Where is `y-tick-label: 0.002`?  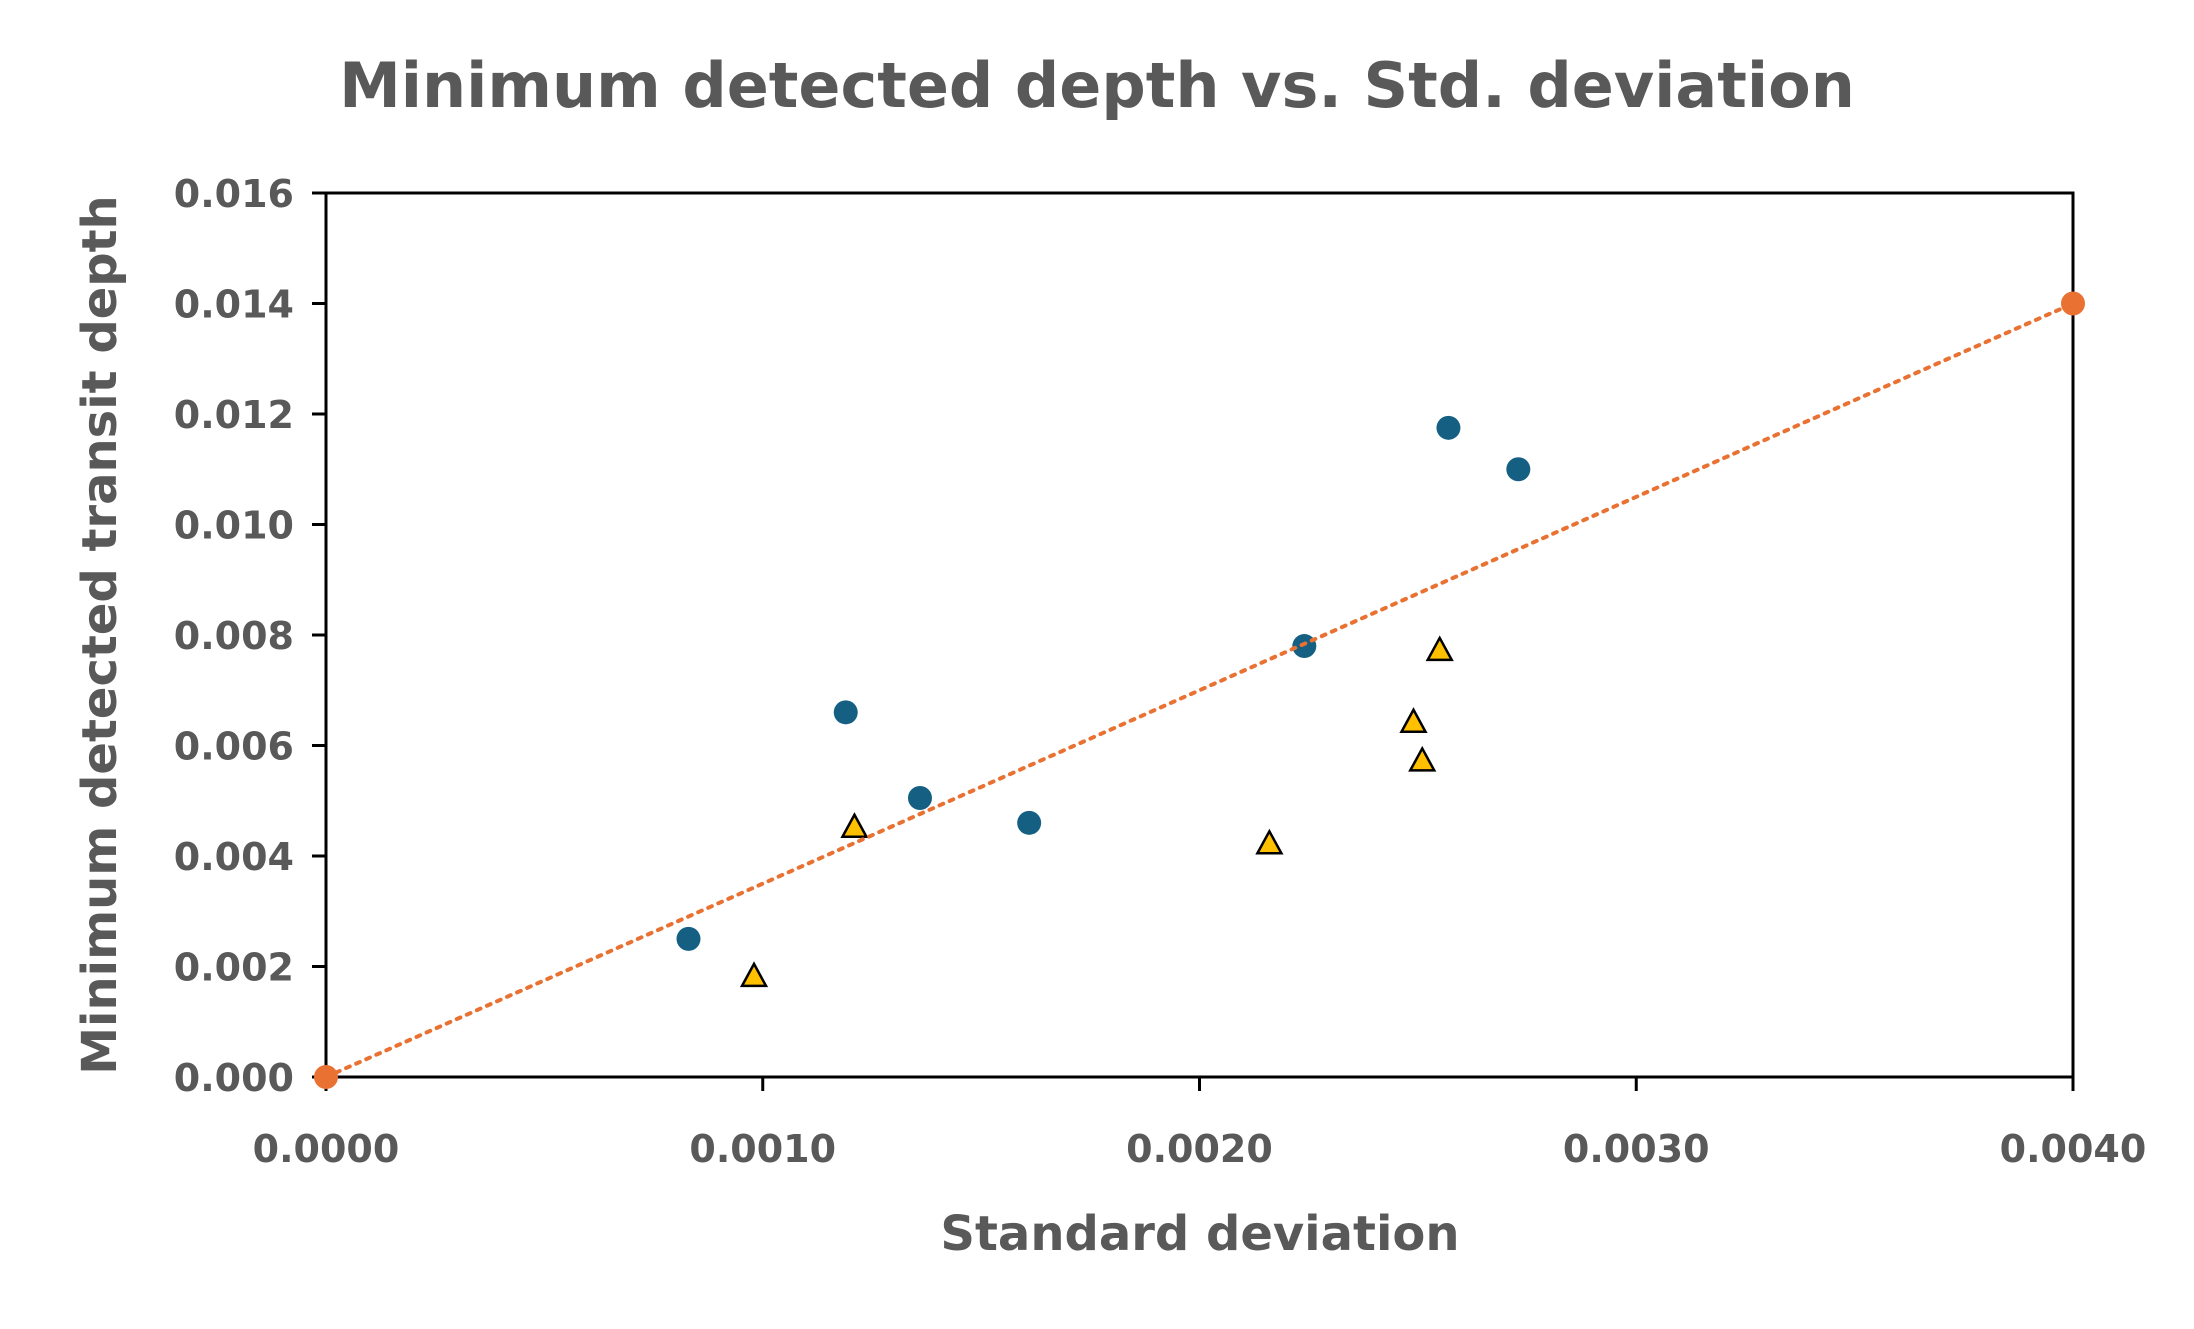
y-tick-label: 0.002 is located at coordinates (234, 968).